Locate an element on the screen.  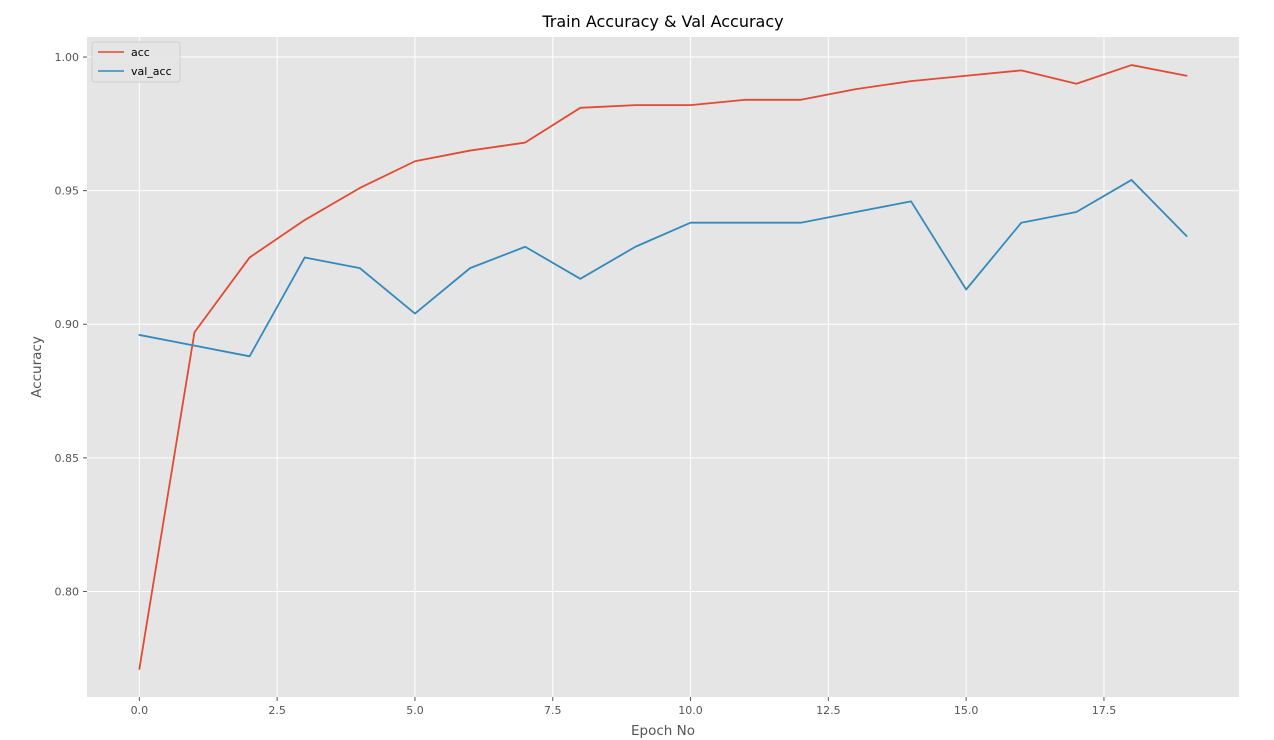
y-tick-label: 0.95 is located at coordinates (67, 191).